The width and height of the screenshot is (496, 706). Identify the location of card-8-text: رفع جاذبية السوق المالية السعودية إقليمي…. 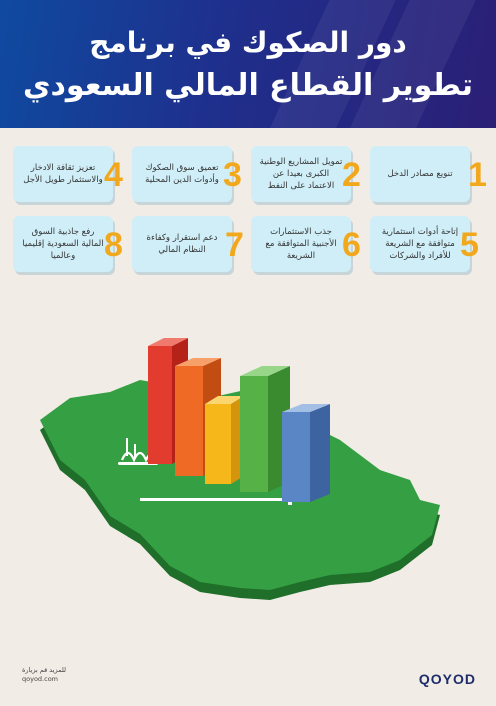
(63, 244).